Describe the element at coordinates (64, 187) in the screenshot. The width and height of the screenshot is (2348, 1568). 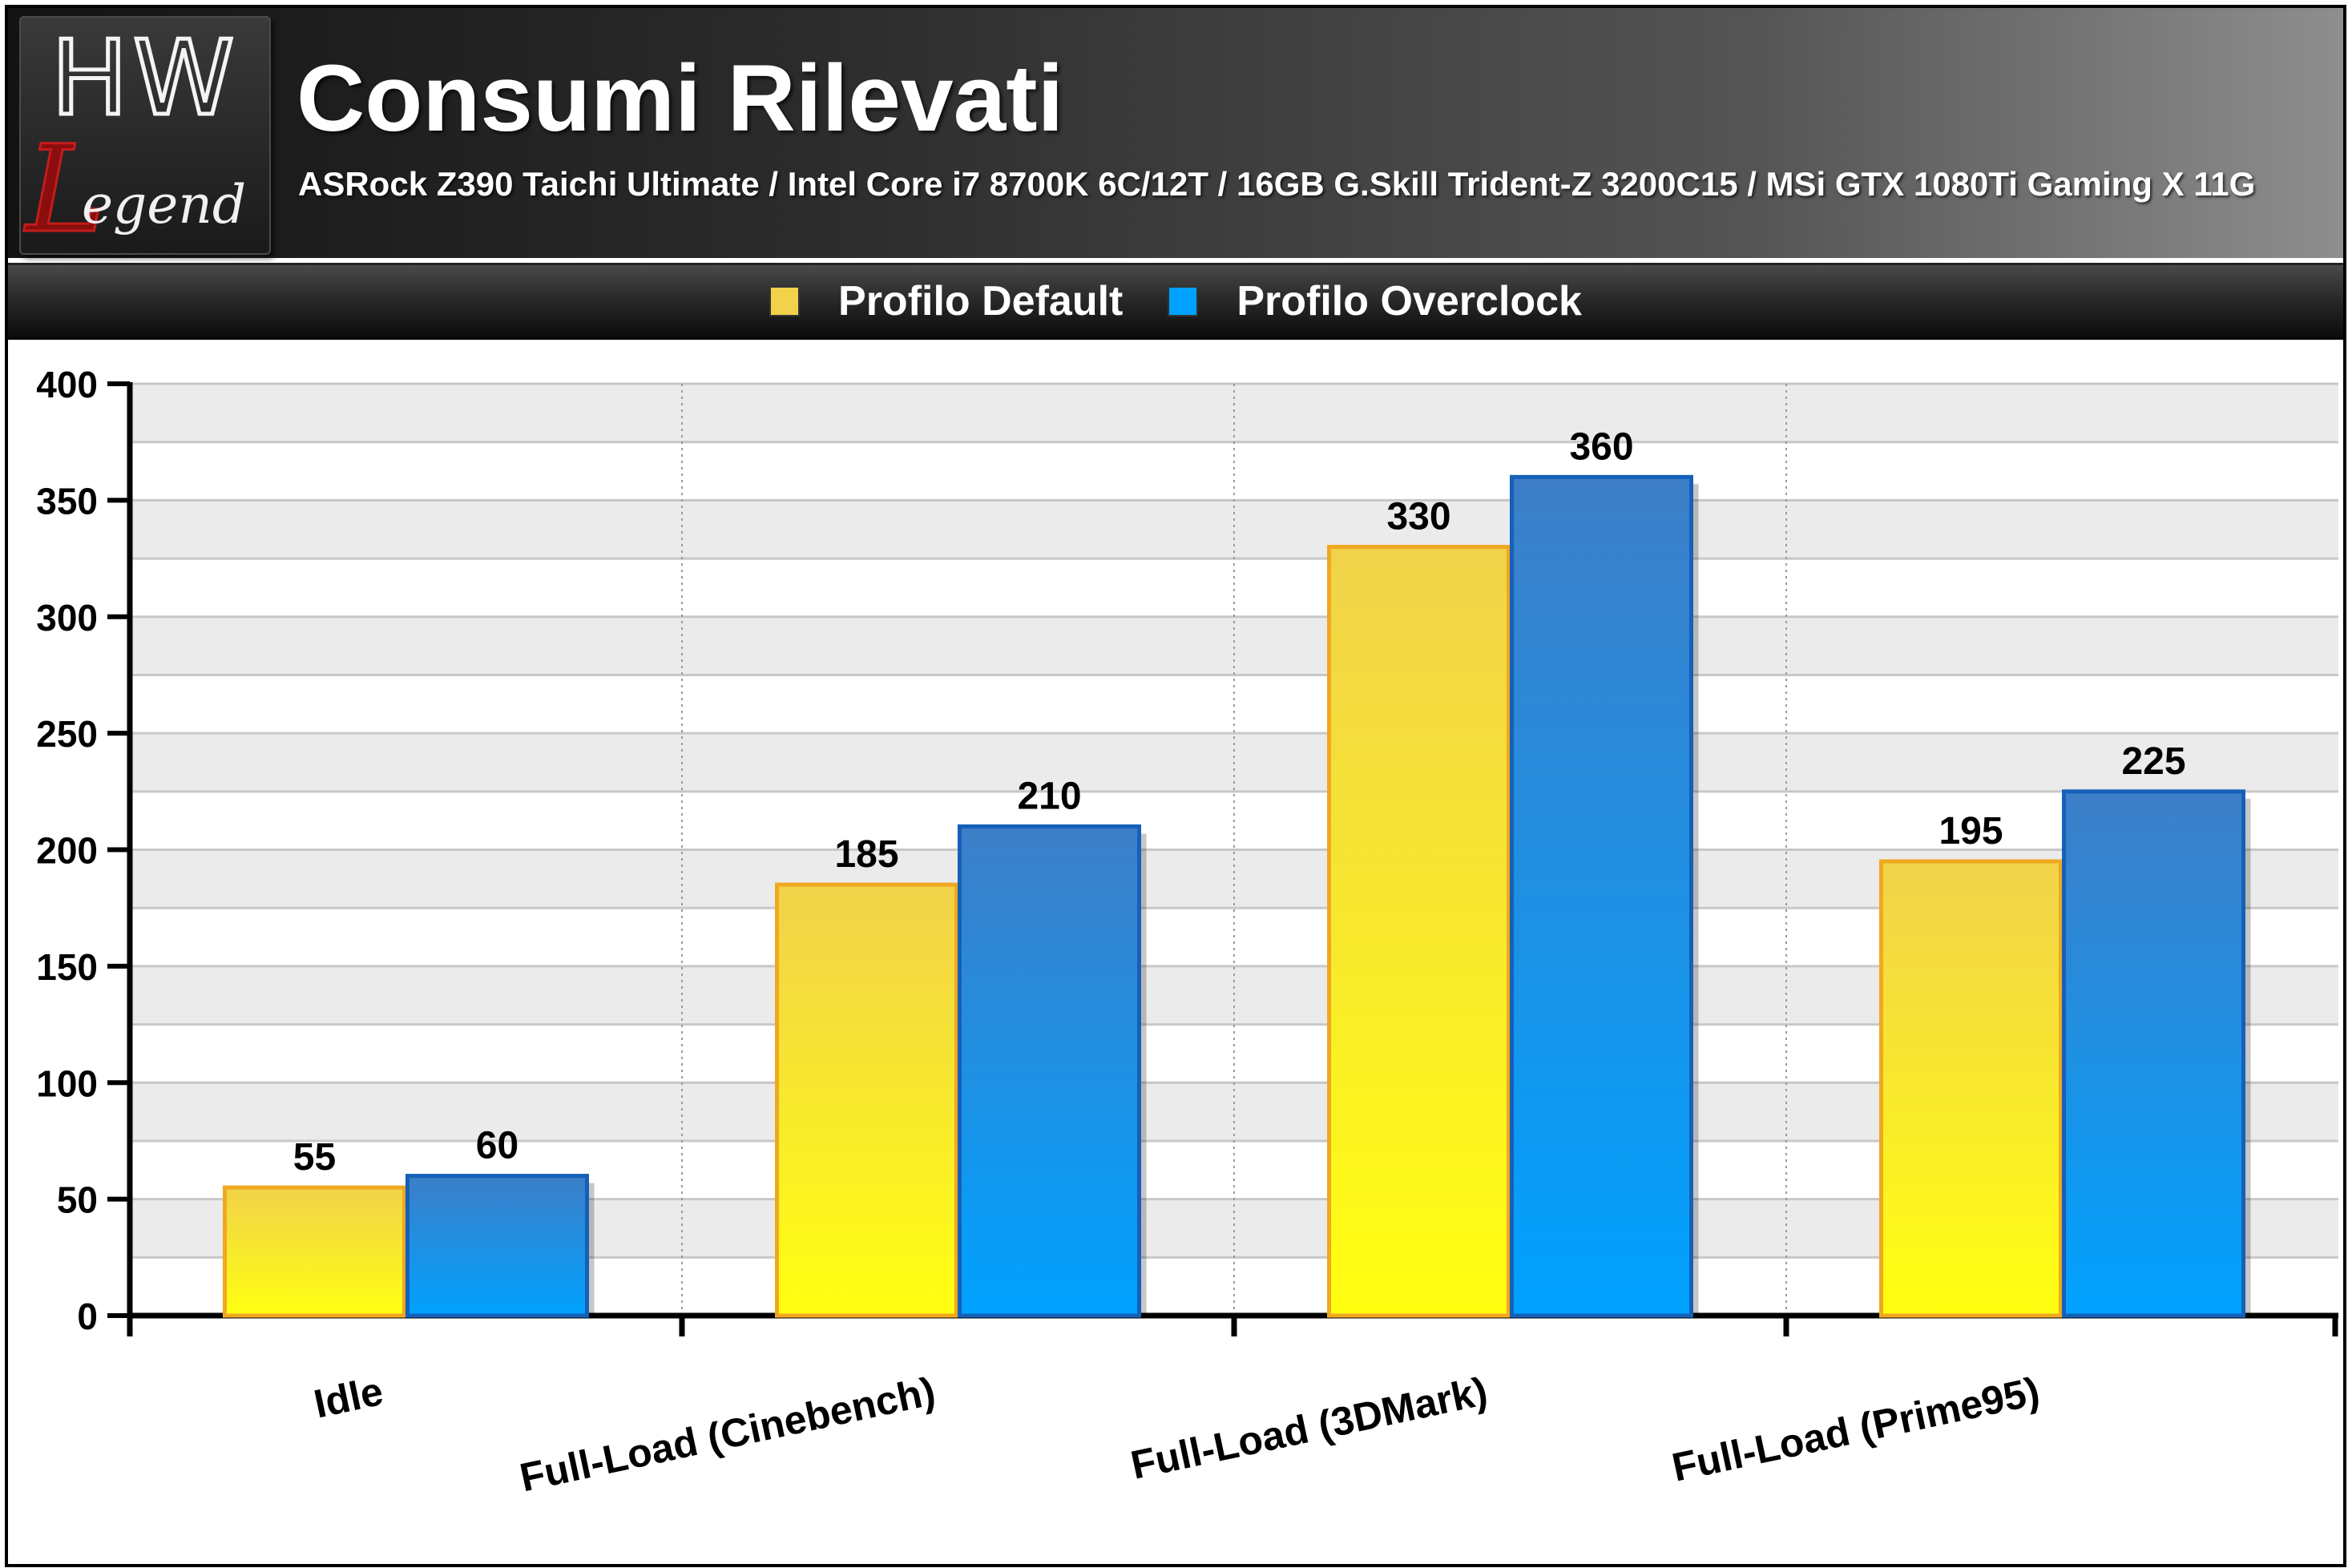
I see `logo-initial-text: L` at that location.